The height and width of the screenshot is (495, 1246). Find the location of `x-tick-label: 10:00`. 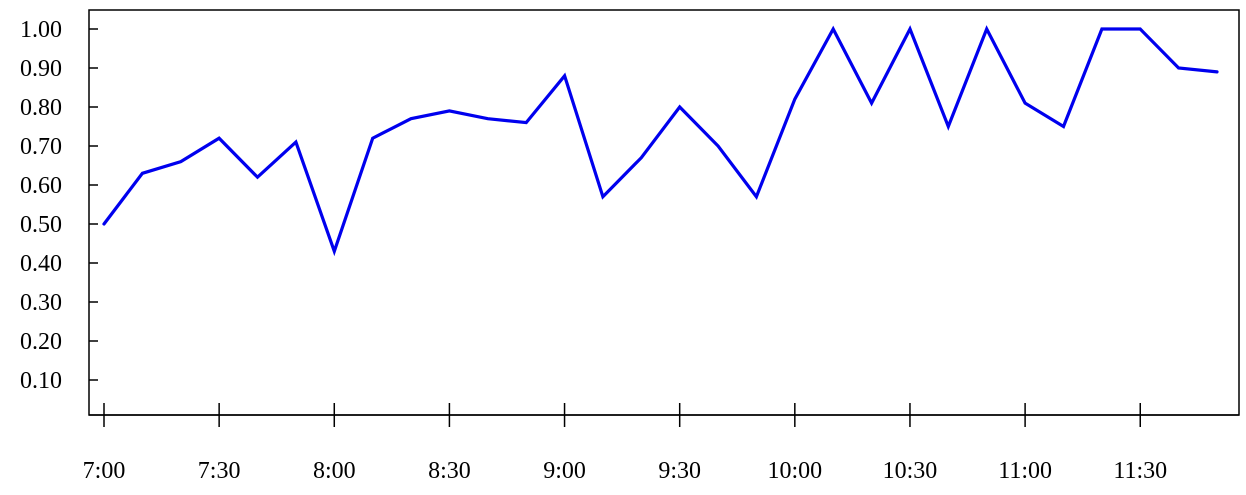

x-tick-label: 10:00 is located at coordinates (794, 471).